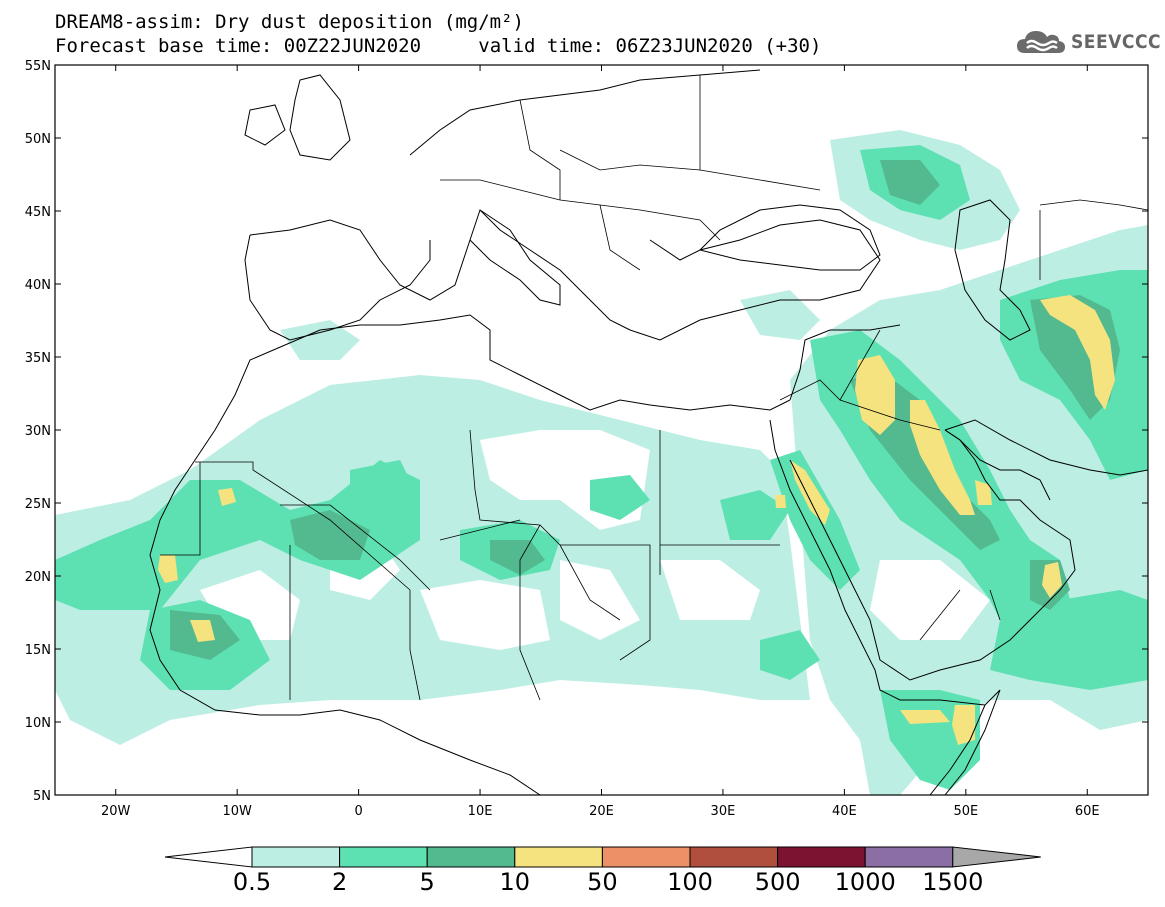 The width and height of the screenshot is (1165, 907). What do you see at coordinates (208, 857) in the screenshot?
I see `colorbar-under-triangle` at bounding box center [208, 857].